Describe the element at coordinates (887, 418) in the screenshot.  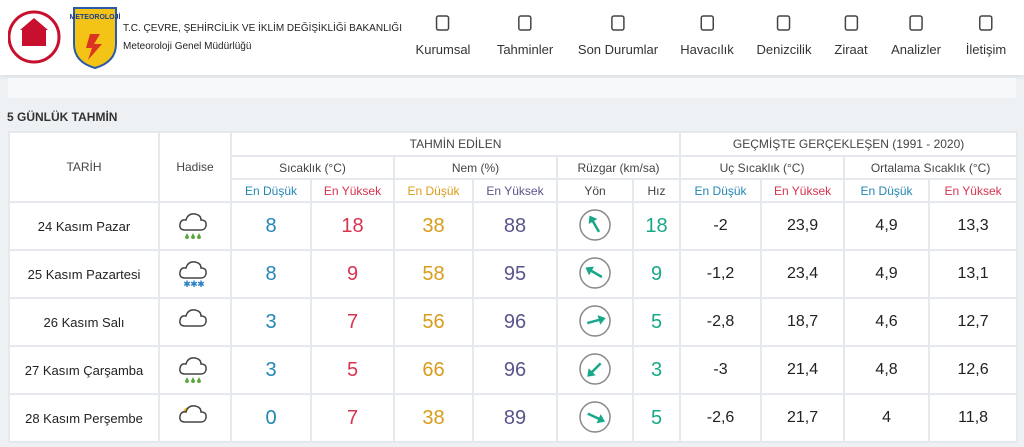
I see `value-cell: 4` at that location.